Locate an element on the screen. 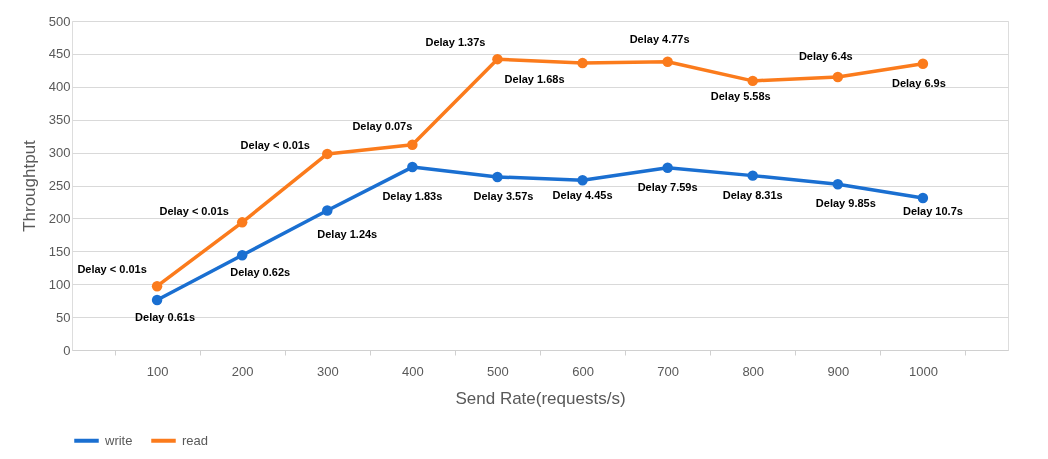 This screenshot has width=1048, height=459. x-tick-label: 200 is located at coordinates (242, 371).